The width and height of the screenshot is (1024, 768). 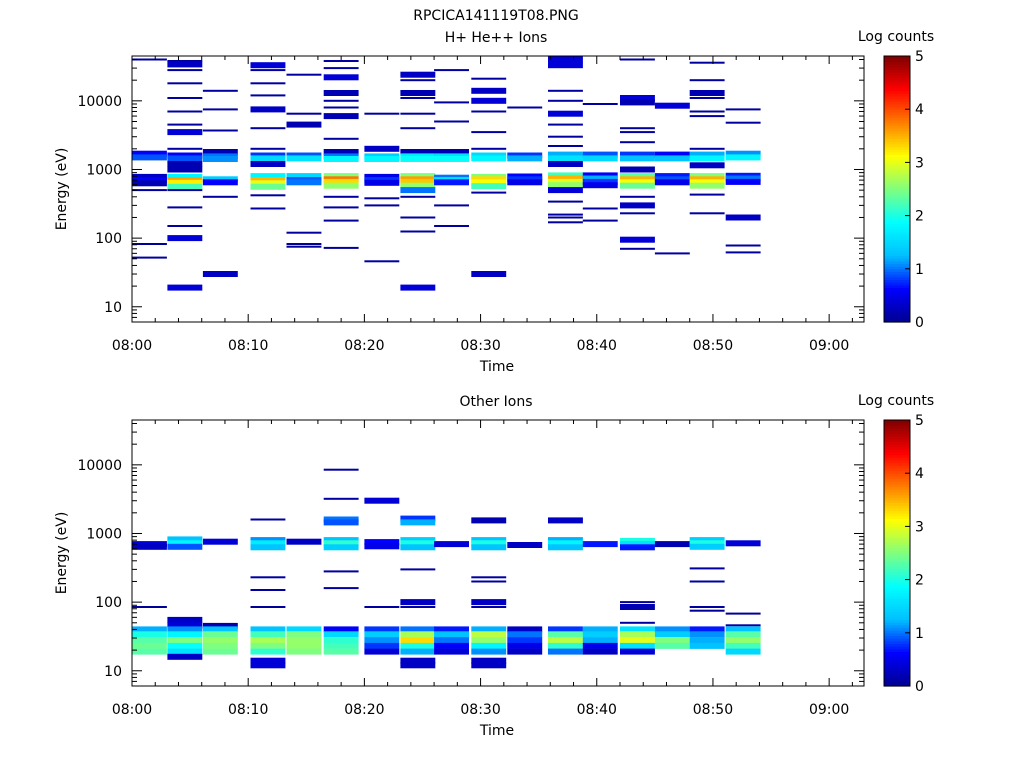 What do you see at coordinates (713, 710) in the screenshot?
I see `x-tick-label: 08:50` at bounding box center [713, 710].